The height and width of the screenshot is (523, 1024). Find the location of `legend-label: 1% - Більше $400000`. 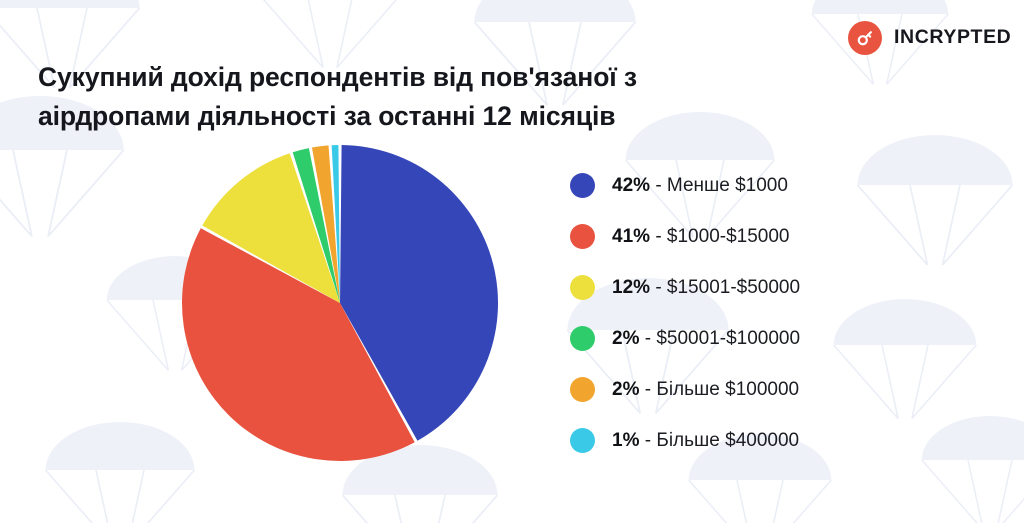

legend-label: 1% - Більше $400000 is located at coordinates (705, 440).